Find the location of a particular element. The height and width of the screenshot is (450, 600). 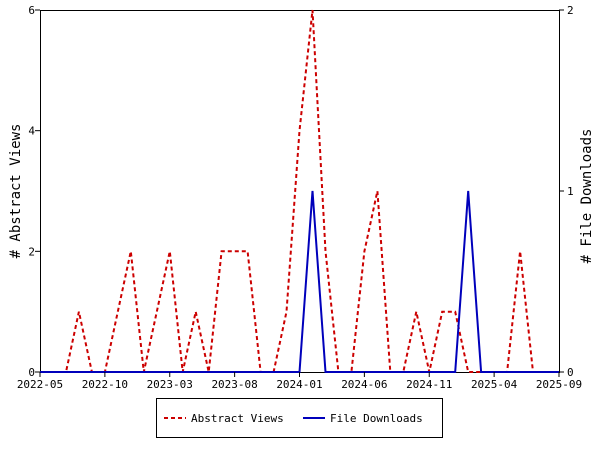

x-tick-label: 2022-05 is located at coordinates (40, 384).